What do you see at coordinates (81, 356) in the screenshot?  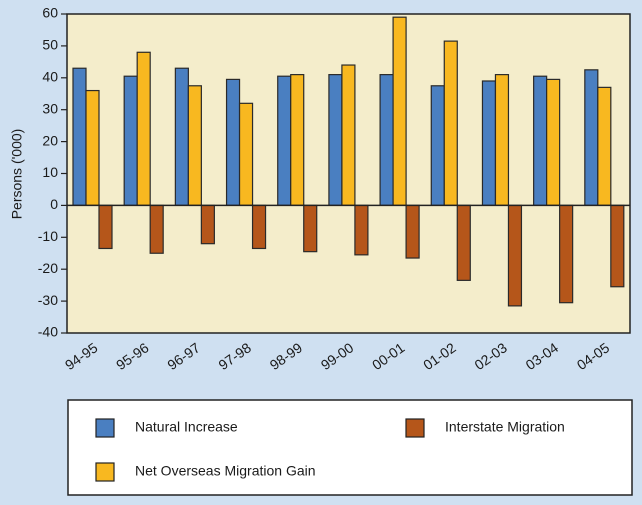 I see `x-tick-label: 94-95` at bounding box center [81, 356].